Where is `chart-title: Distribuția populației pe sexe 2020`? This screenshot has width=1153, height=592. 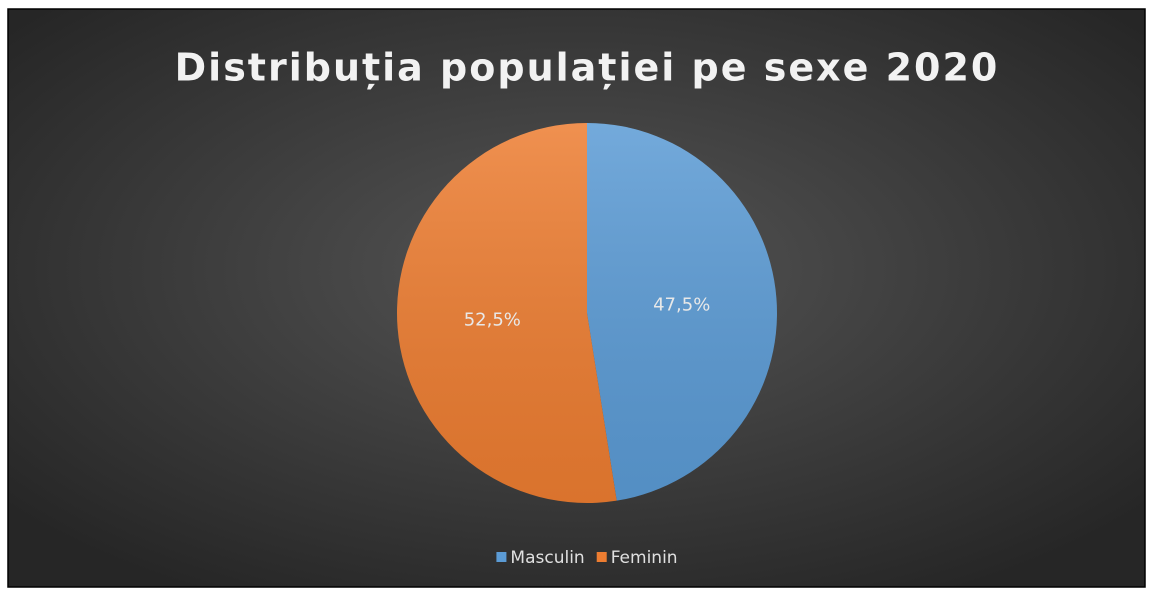 chart-title: Distribuția populației pe sexe 2020 is located at coordinates (587, 68).